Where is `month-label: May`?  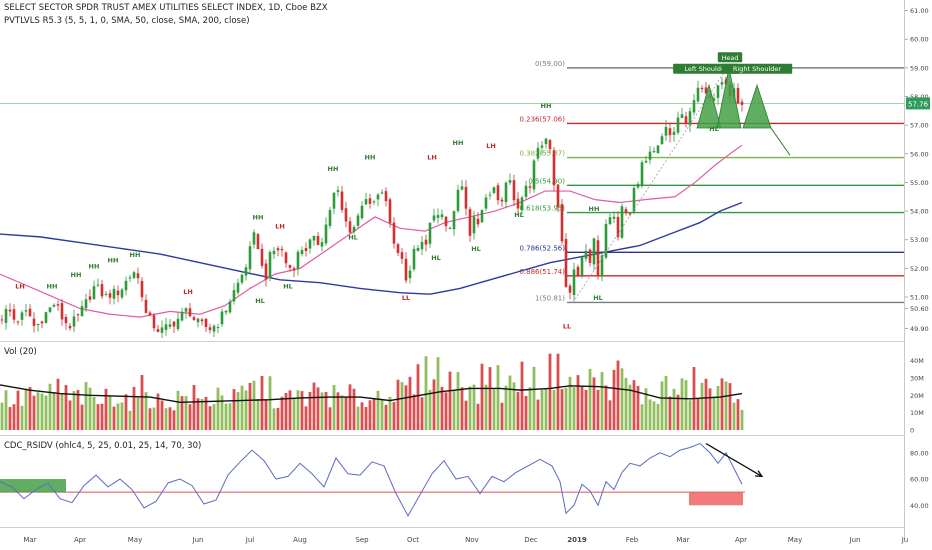
month-label: May is located at coordinates (135, 540).